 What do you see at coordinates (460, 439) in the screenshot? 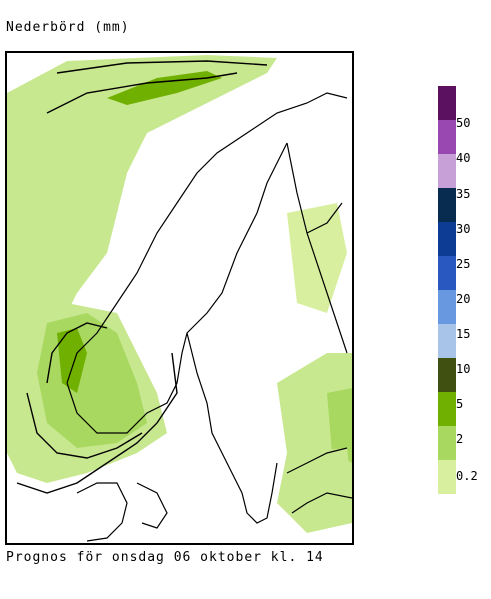
I see `legend-label-2: 2` at bounding box center [460, 439].